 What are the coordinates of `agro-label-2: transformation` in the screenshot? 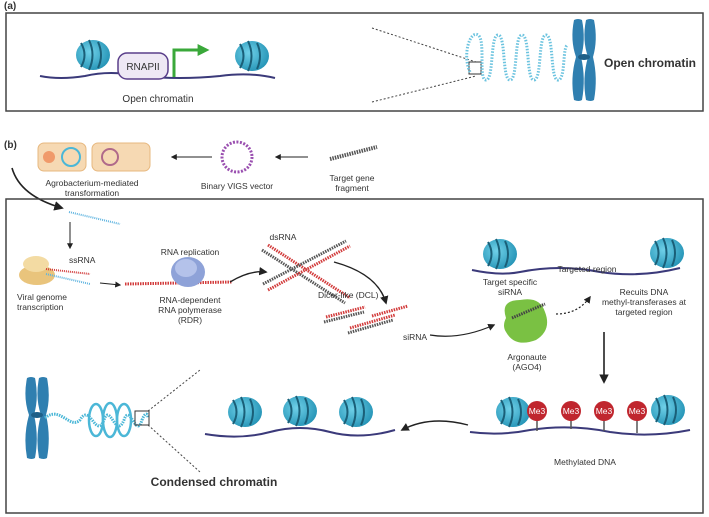 It's located at (92, 193).